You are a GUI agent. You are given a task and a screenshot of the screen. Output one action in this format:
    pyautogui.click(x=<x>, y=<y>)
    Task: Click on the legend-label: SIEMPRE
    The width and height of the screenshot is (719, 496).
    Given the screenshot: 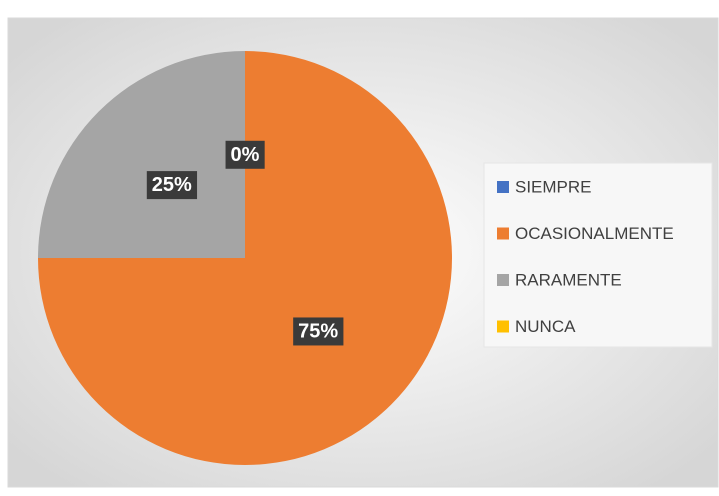 What is the action you would take?
    pyautogui.click(x=553, y=186)
    